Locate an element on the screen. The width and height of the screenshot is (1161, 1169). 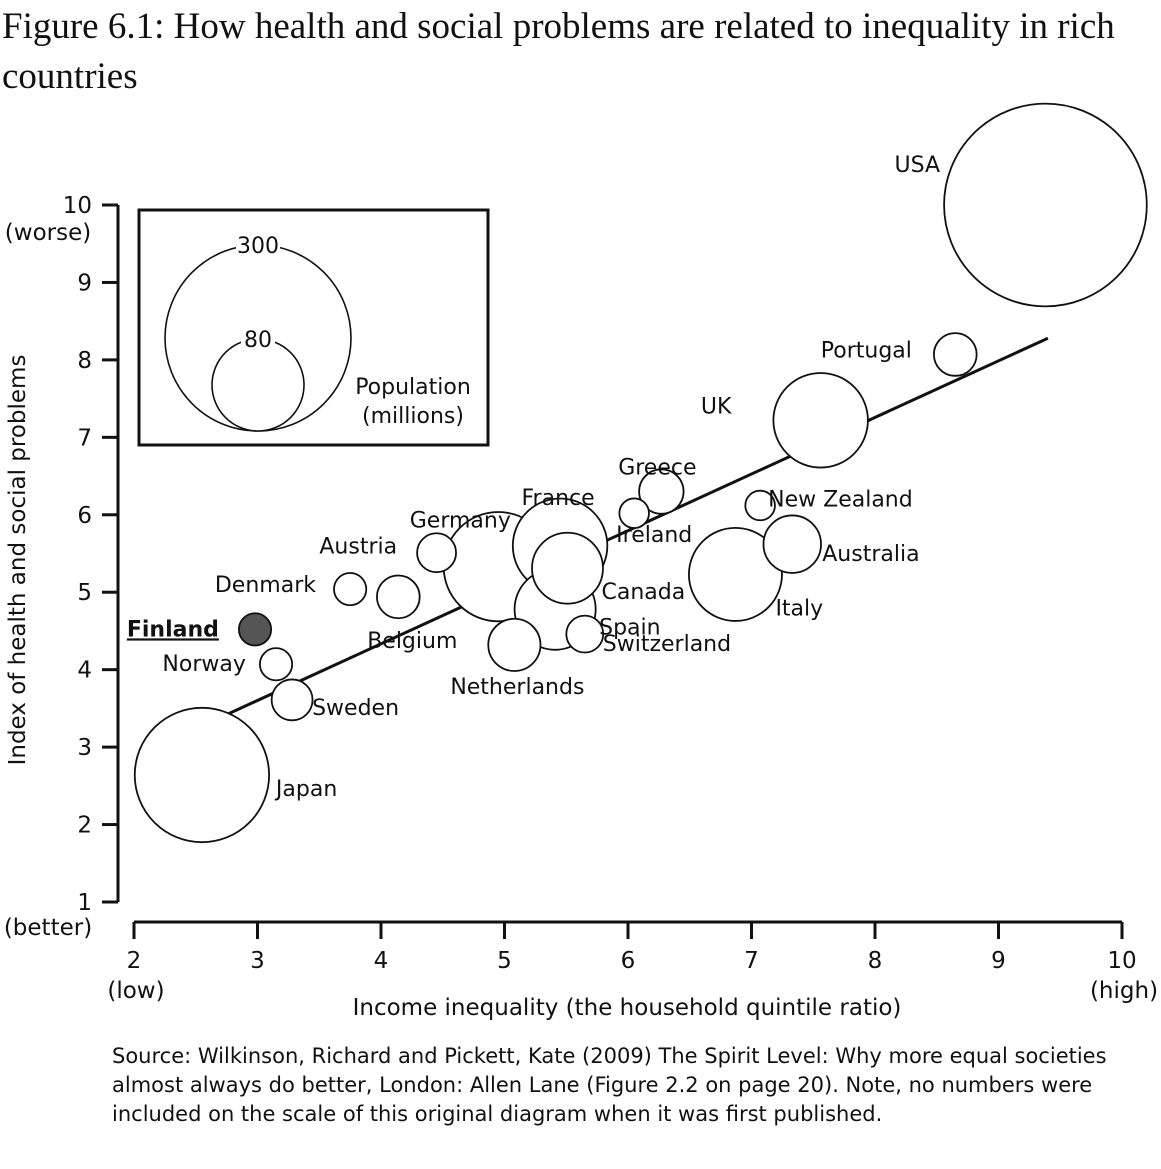
label-denmark: Denmark is located at coordinates (265, 585).